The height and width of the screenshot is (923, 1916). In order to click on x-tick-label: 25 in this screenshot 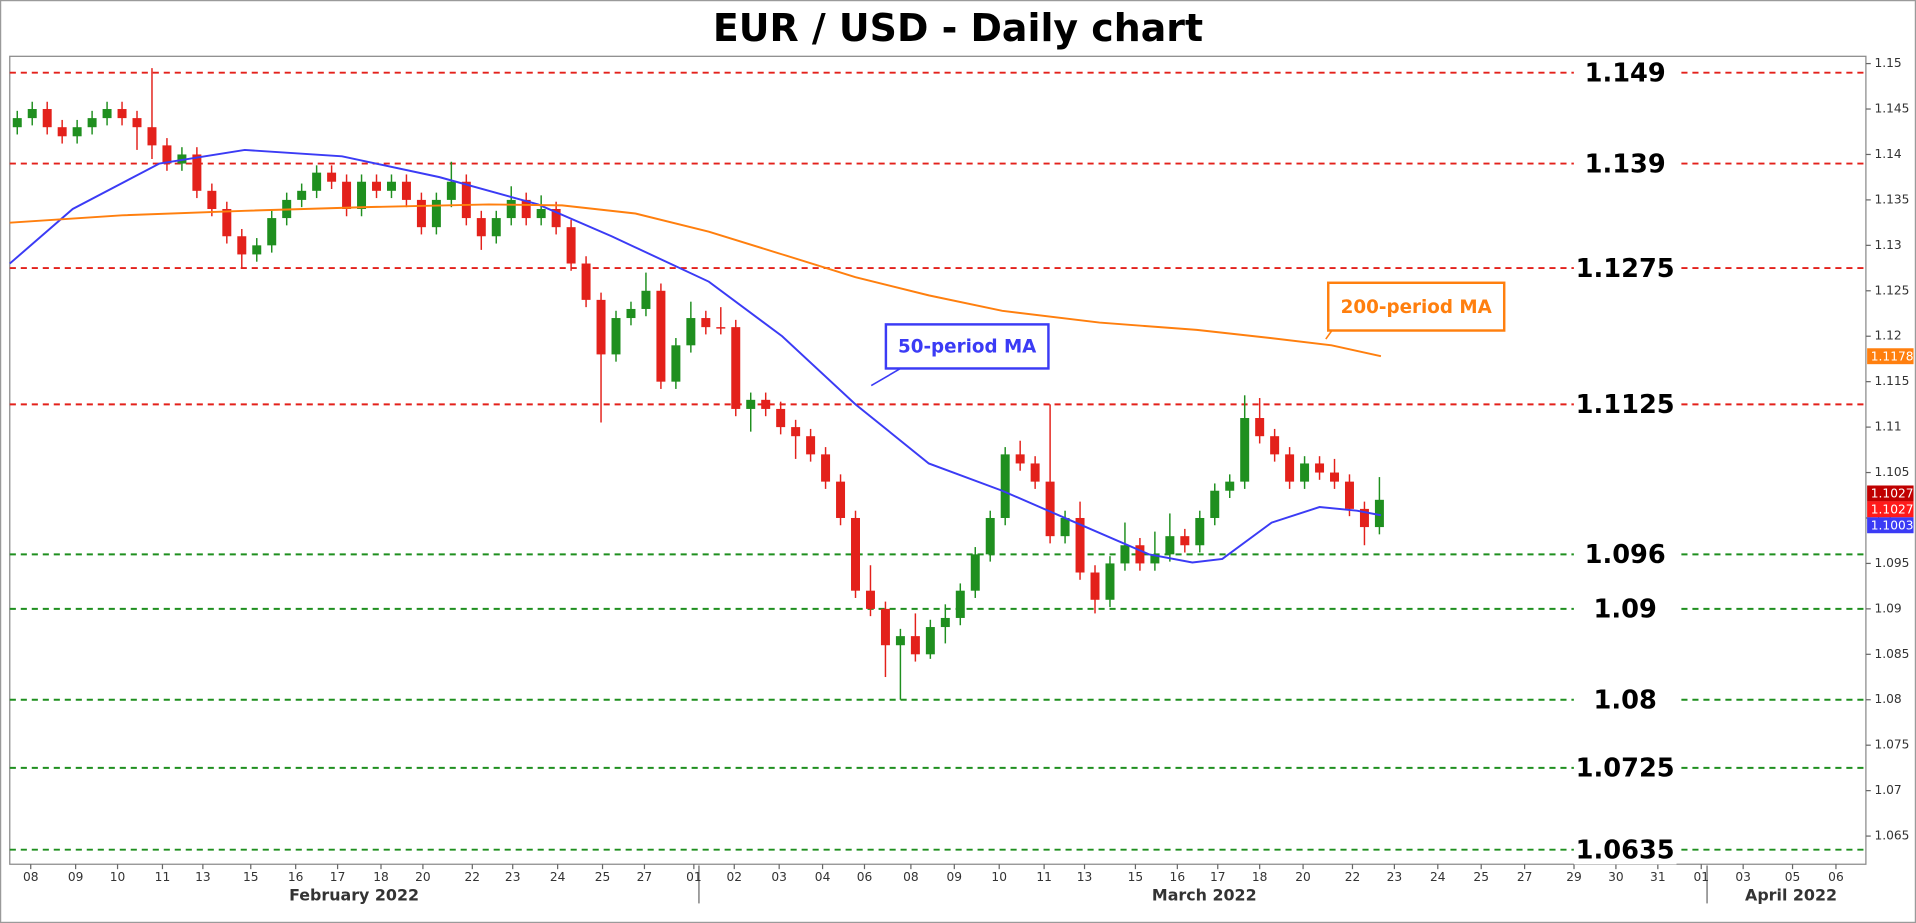, I will do `click(1481, 877)`.